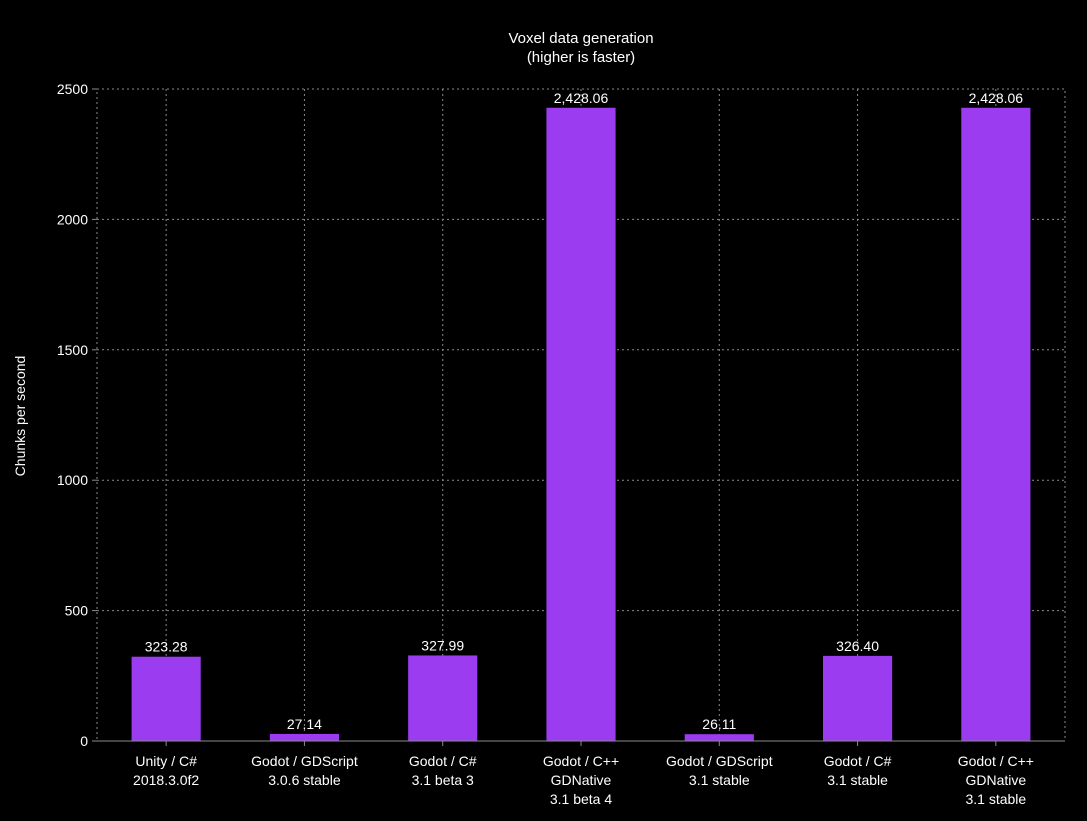 This screenshot has width=1087, height=821. Describe the element at coordinates (166, 780) in the screenshot. I see `x-tick-label: 2018.3.0f2` at that location.